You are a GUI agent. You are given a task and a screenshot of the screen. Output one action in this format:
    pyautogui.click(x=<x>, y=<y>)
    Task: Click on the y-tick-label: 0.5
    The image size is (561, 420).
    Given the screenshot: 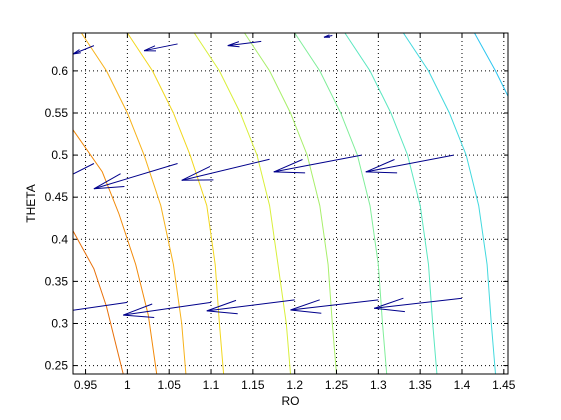 What is the action you would take?
    pyautogui.click(x=59, y=155)
    